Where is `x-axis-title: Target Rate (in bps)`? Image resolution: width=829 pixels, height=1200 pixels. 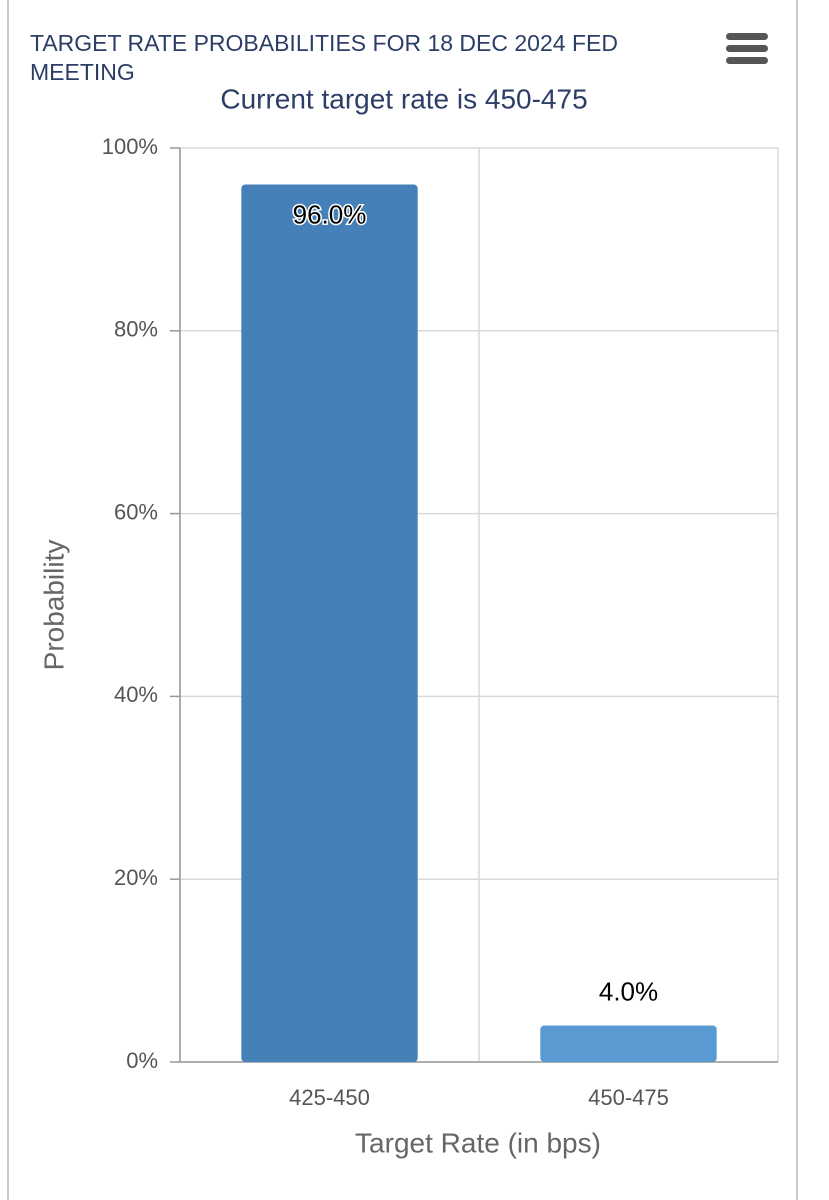
x-axis-title: Target Rate (in bps) is located at coordinates (478, 1142).